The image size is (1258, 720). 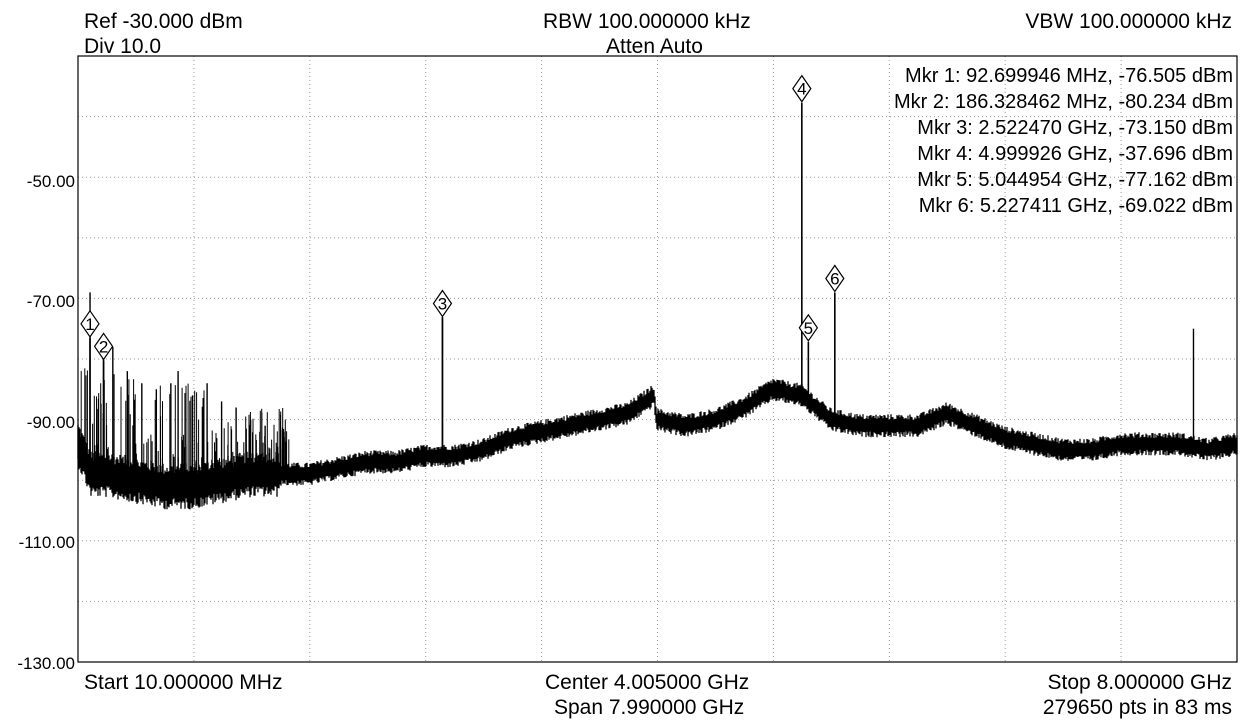 I want to click on marker-5-number: 5, so click(x=808, y=328).